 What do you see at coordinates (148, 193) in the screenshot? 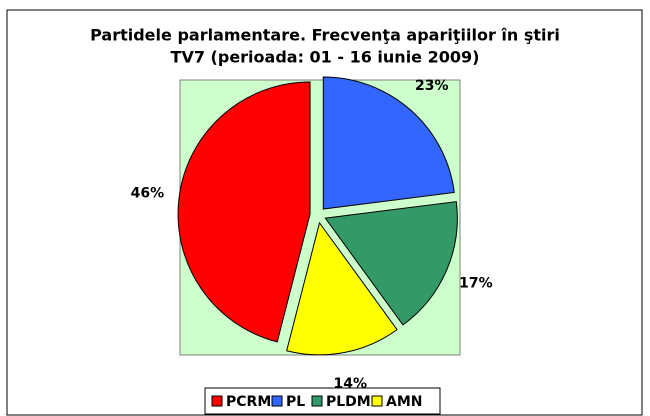
I see `data-label: 46%` at bounding box center [148, 193].